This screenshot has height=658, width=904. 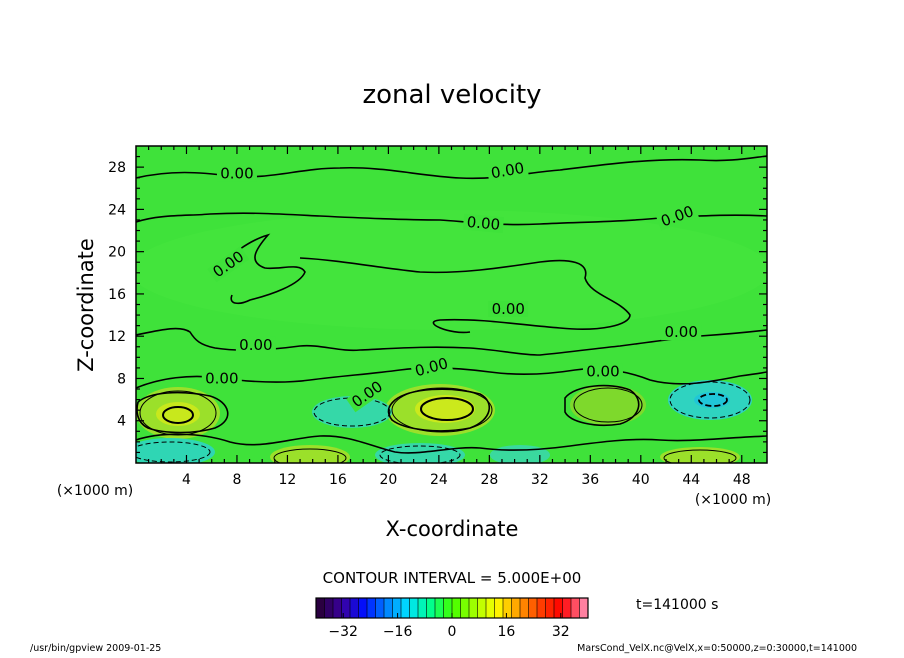 I want to click on x-tick-label: 8, so click(x=236, y=480).